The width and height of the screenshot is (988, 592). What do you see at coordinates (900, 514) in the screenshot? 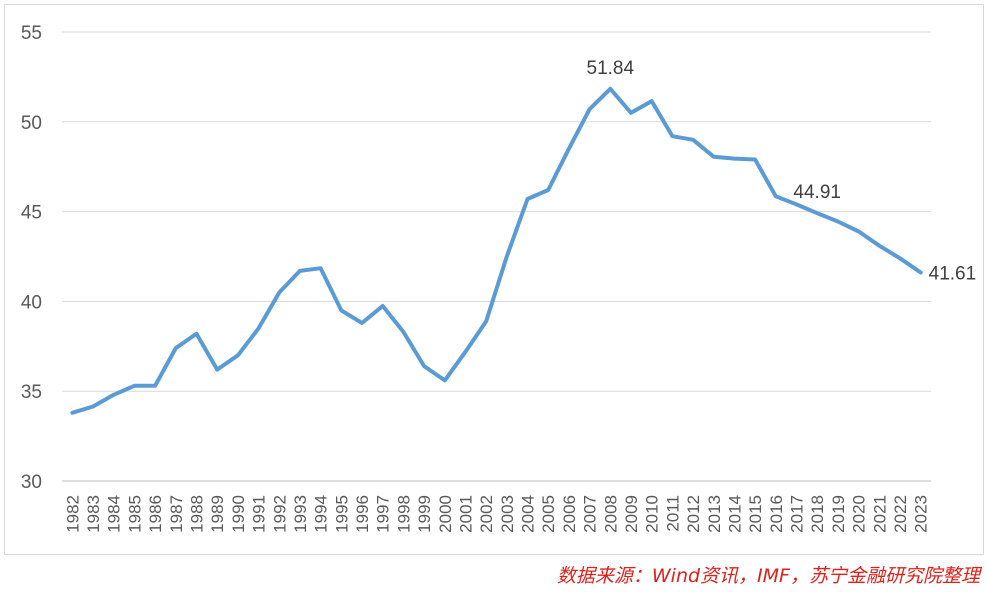
I see `x-tick-label: 2022` at bounding box center [900, 514].